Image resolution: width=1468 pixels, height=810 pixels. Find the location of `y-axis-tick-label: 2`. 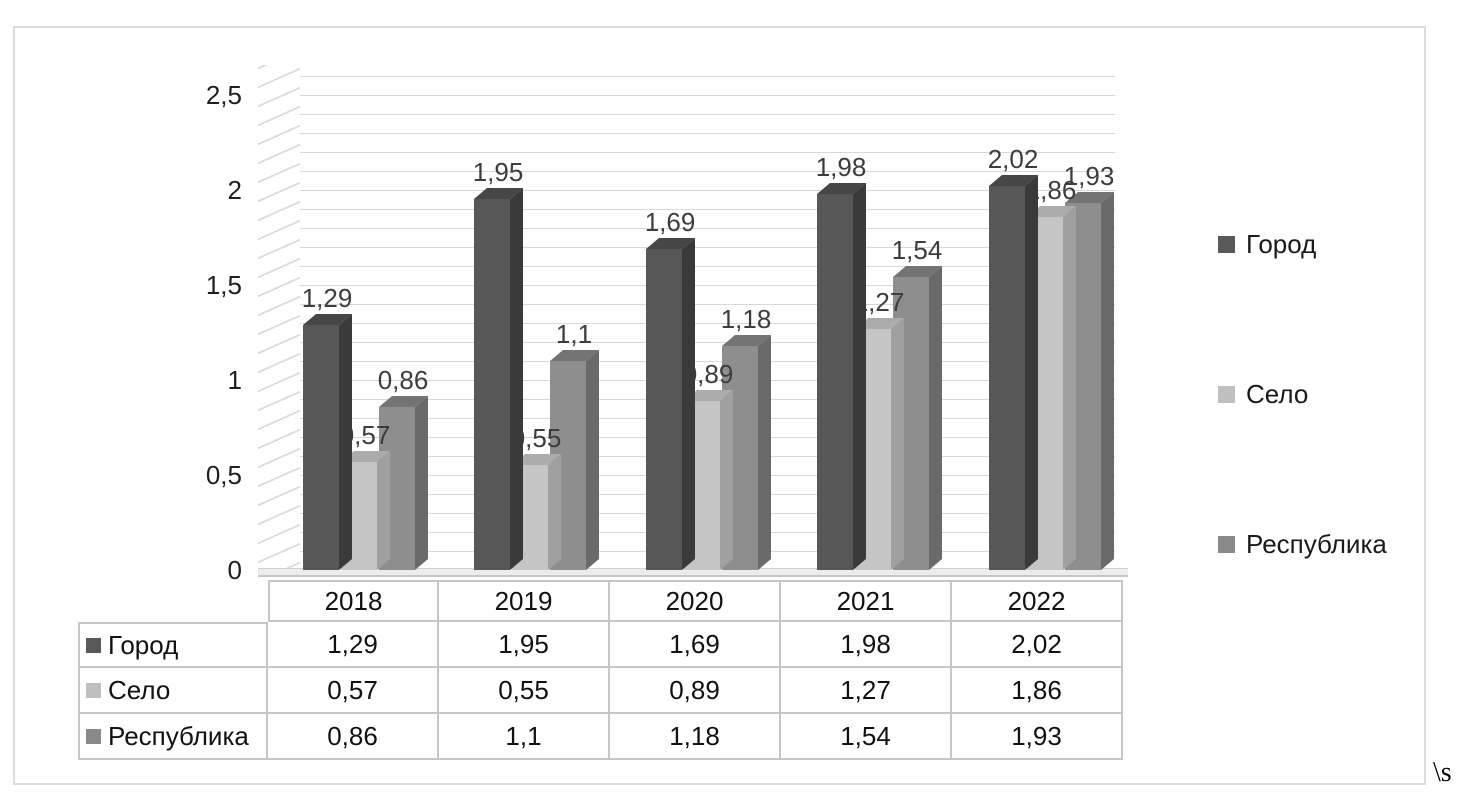

y-axis-tick-label: 2 is located at coordinates (234, 190).